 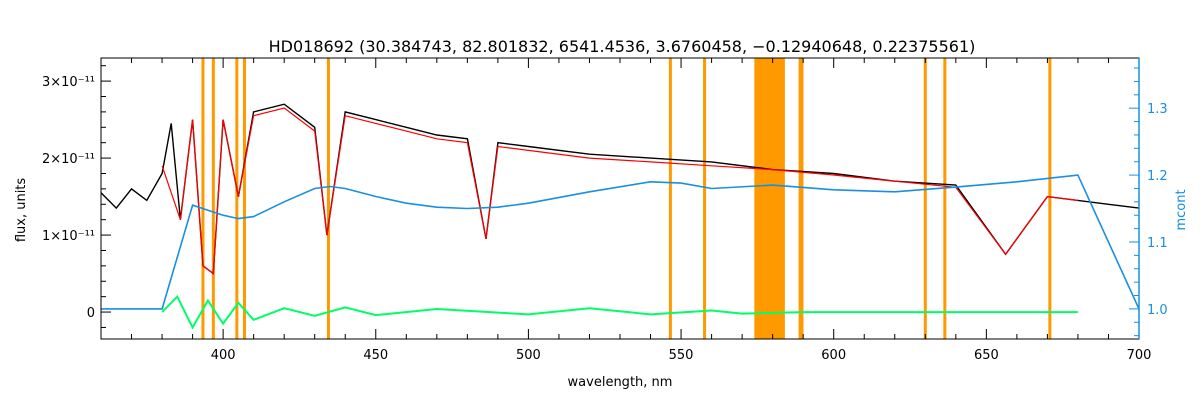 What do you see at coordinates (986, 355) in the screenshot?
I see `x-tick-label: 650` at bounding box center [986, 355].